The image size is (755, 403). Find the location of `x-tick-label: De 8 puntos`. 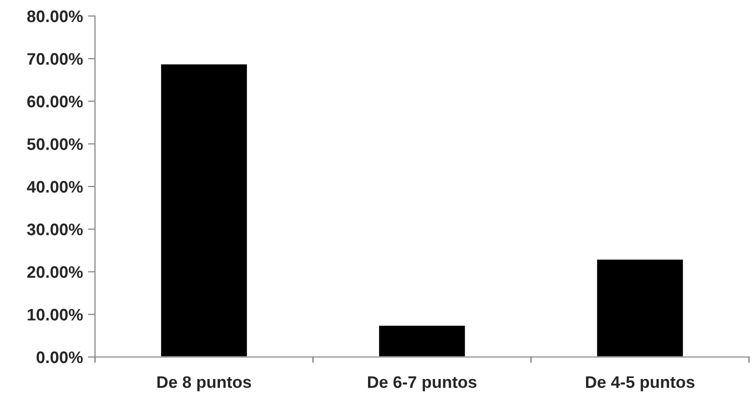

x-tick-label: De 8 puntos is located at coordinates (204, 384).